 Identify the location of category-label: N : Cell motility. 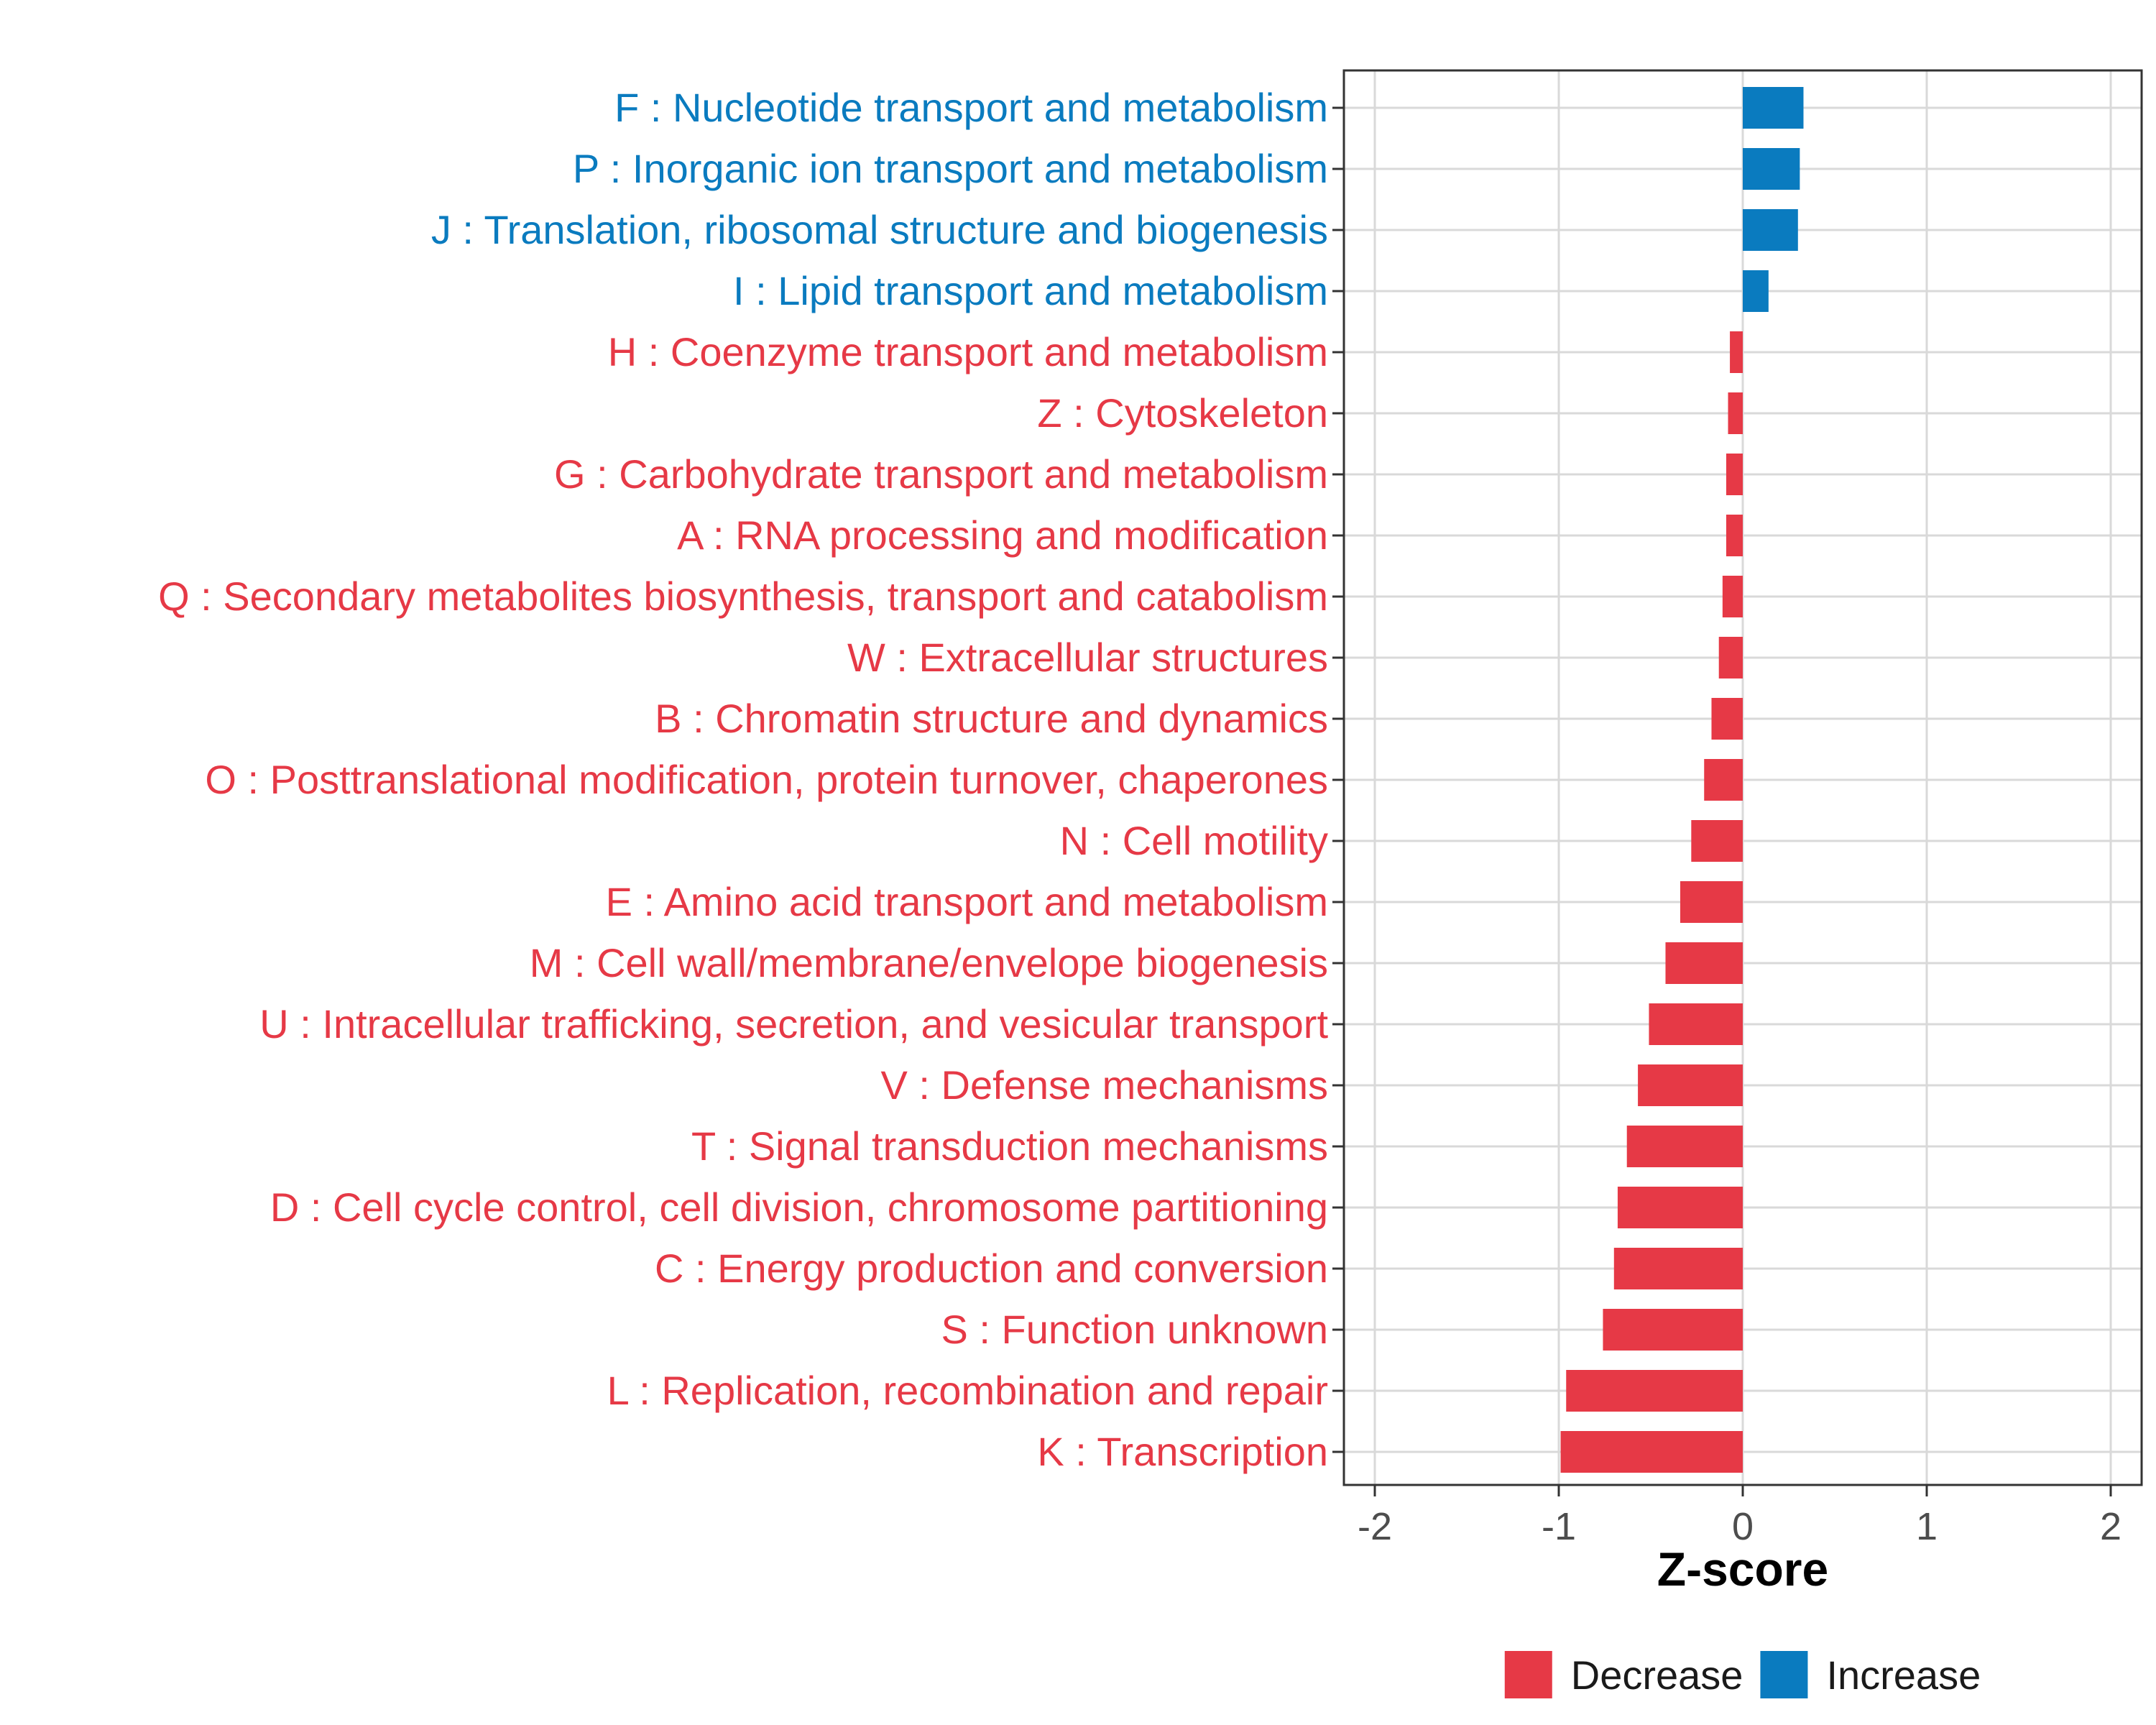
(1194, 840).